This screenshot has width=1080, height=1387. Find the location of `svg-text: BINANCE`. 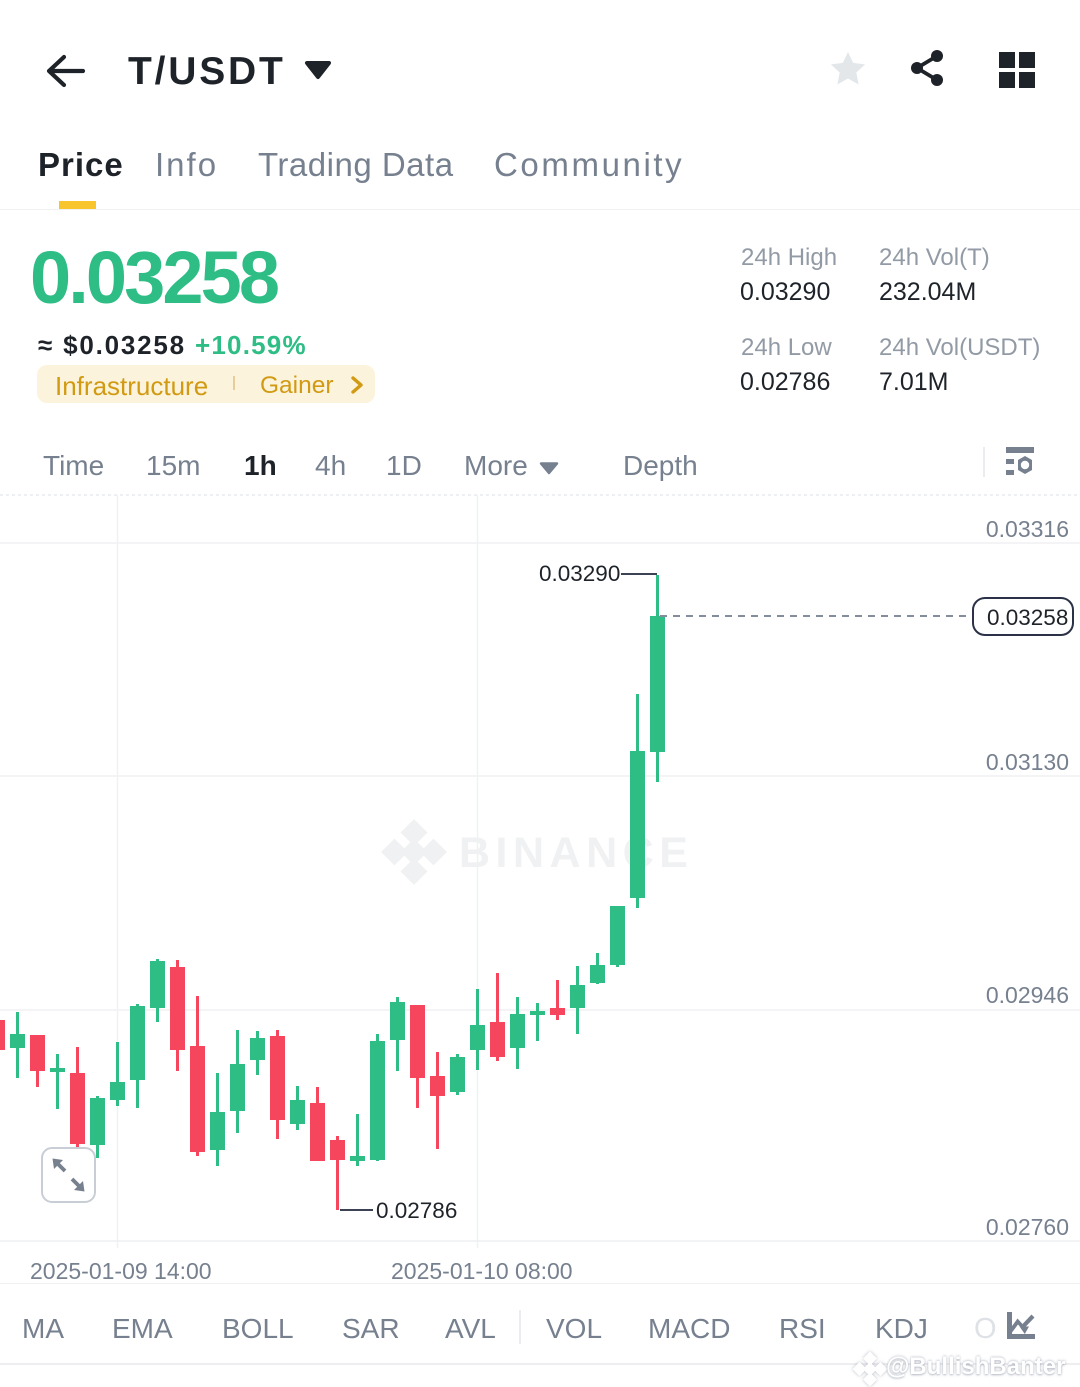

svg-text: BINANCE is located at coordinates (576, 853).